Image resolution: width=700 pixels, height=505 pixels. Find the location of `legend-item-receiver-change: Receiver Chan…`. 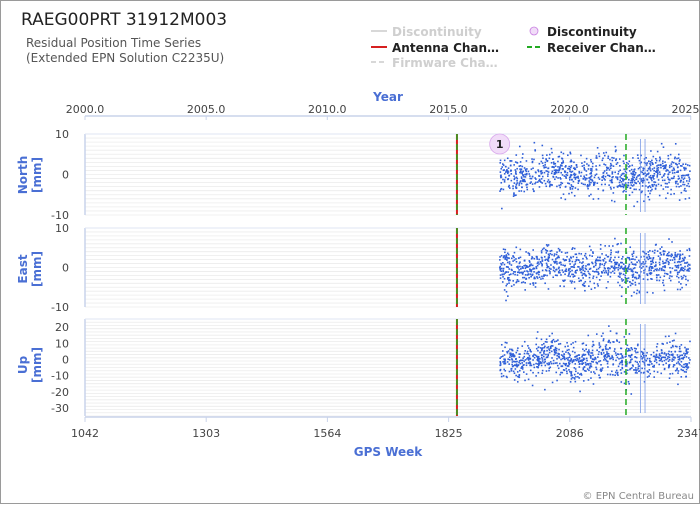

legend-item-receiver-change: Receiver Chan… is located at coordinates (591, 48).